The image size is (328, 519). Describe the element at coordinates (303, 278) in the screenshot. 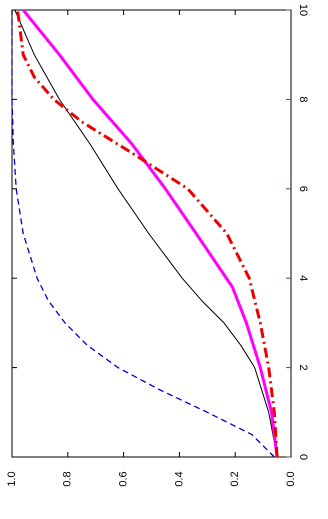

I see `x-tick-label: 4` at that location.